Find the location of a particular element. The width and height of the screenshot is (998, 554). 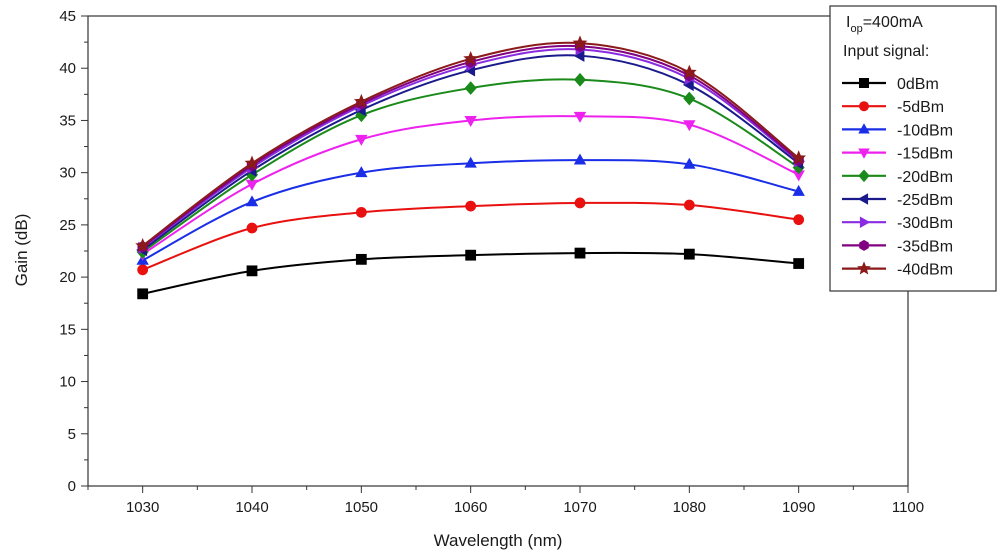

legend-label: -35dBm is located at coordinates (925, 246).